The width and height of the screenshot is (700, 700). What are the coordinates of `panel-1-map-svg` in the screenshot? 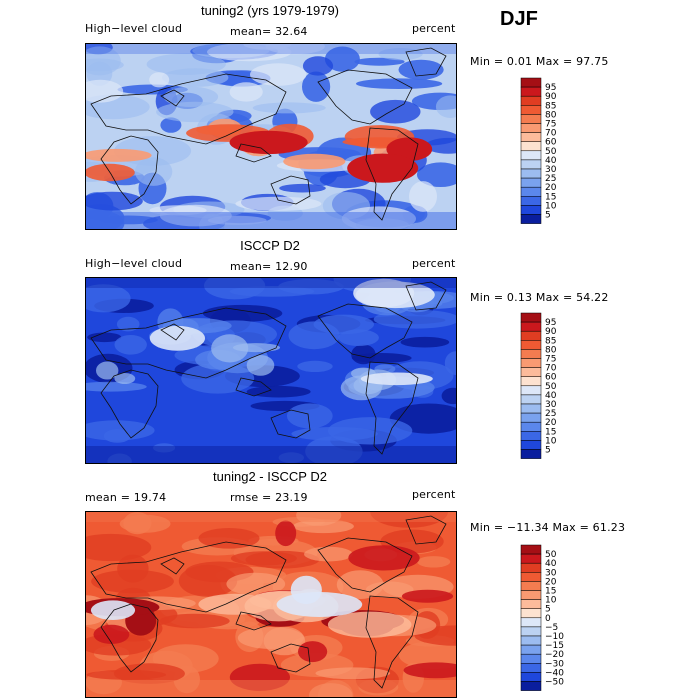 It's located at (271, 136).